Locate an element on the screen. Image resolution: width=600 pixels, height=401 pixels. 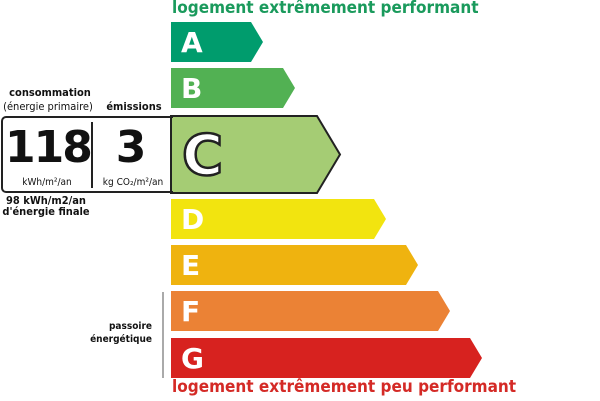
emissions-unit: kg CO₂/m²/an is located at coordinates (133, 182).